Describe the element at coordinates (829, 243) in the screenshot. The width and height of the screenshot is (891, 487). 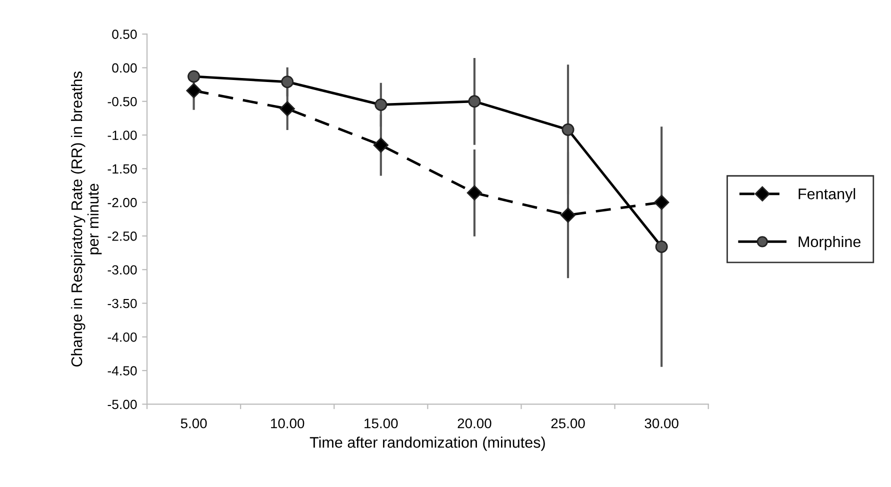
I see `legend-label: Morphine` at that location.